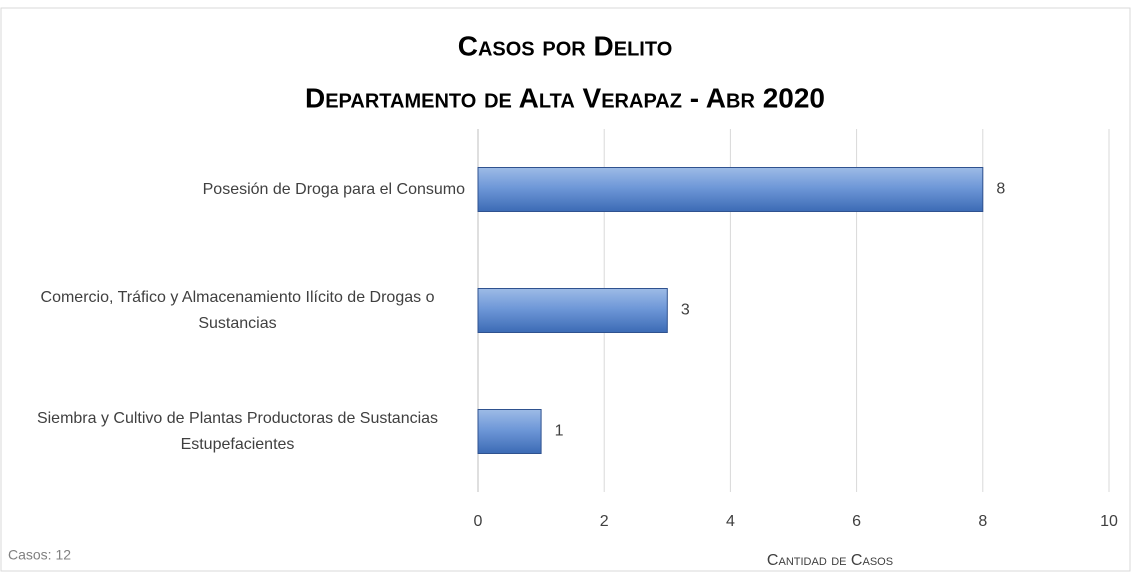 The image size is (1131, 572). Describe the element at coordinates (478, 521) in the screenshot. I see `x-tick-label: 0` at that location.